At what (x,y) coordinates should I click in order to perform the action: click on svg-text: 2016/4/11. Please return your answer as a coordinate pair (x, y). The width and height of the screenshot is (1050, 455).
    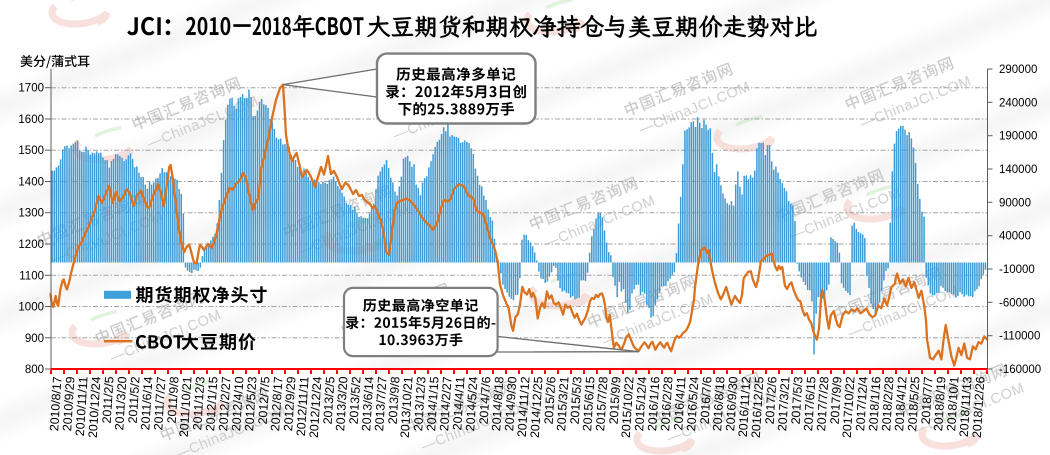
    Looking at the image, I should click on (679, 403).